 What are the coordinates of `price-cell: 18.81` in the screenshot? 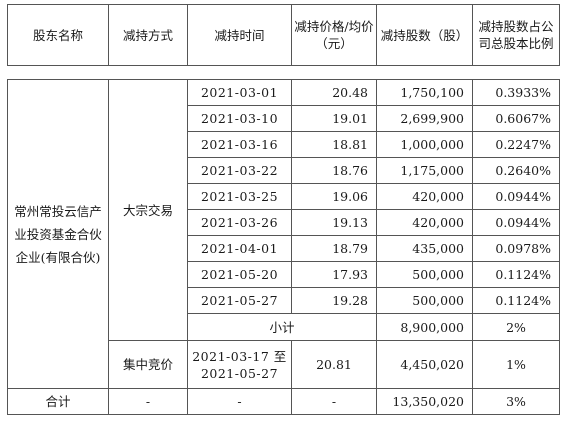 It's located at (334, 144).